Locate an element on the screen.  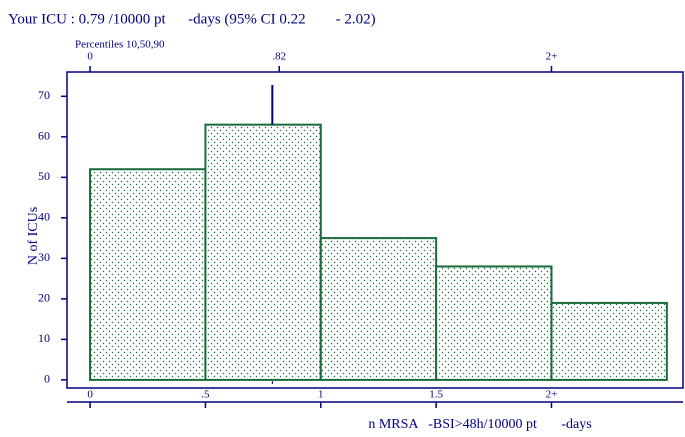
y-tick-label: 10 is located at coordinates (44, 338).